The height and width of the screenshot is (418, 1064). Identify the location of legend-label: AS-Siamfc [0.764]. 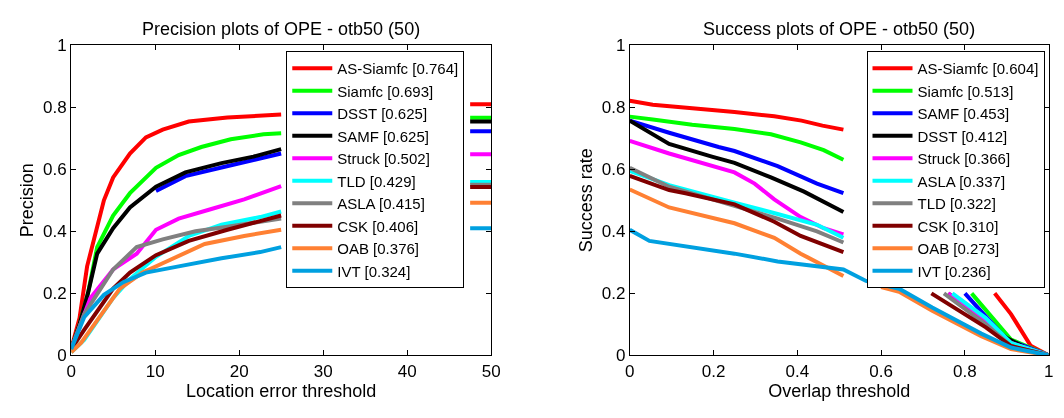
(398, 68).